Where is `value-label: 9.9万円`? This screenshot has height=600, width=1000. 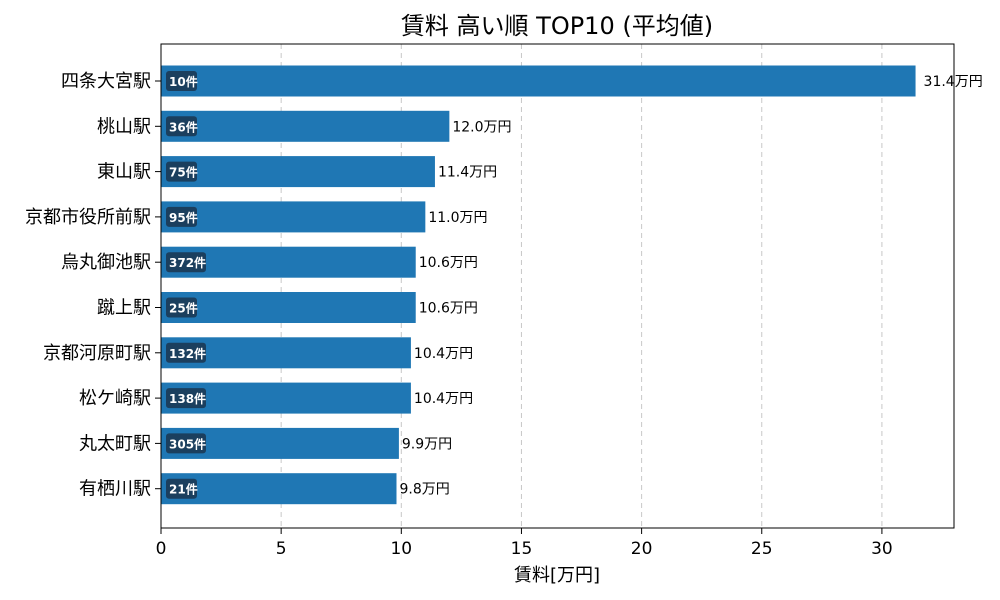 value-label: 9.9万円 is located at coordinates (427, 444).